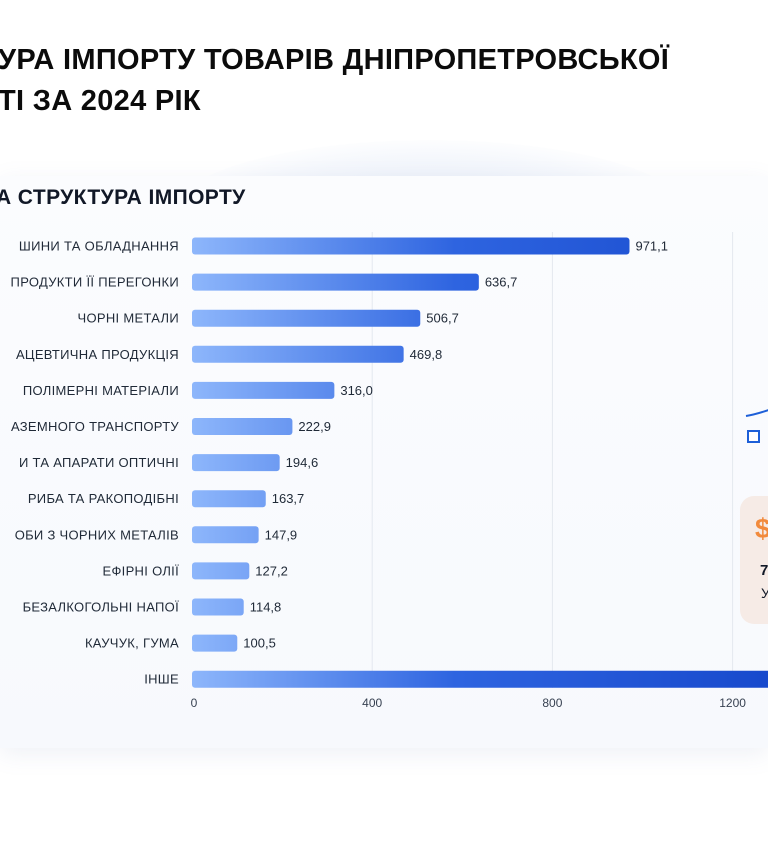  Describe the element at coordinates (302, 462) in the screenshot. I see `data-label: 194,6` at that location.